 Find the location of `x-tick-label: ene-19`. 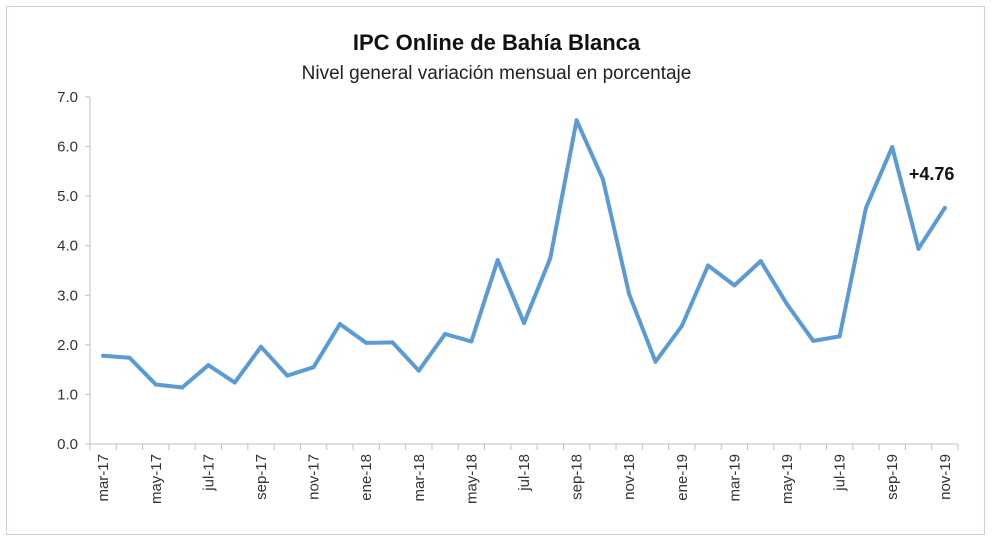

x-tick-label: ene-19 is located at coordinates (682, 477).